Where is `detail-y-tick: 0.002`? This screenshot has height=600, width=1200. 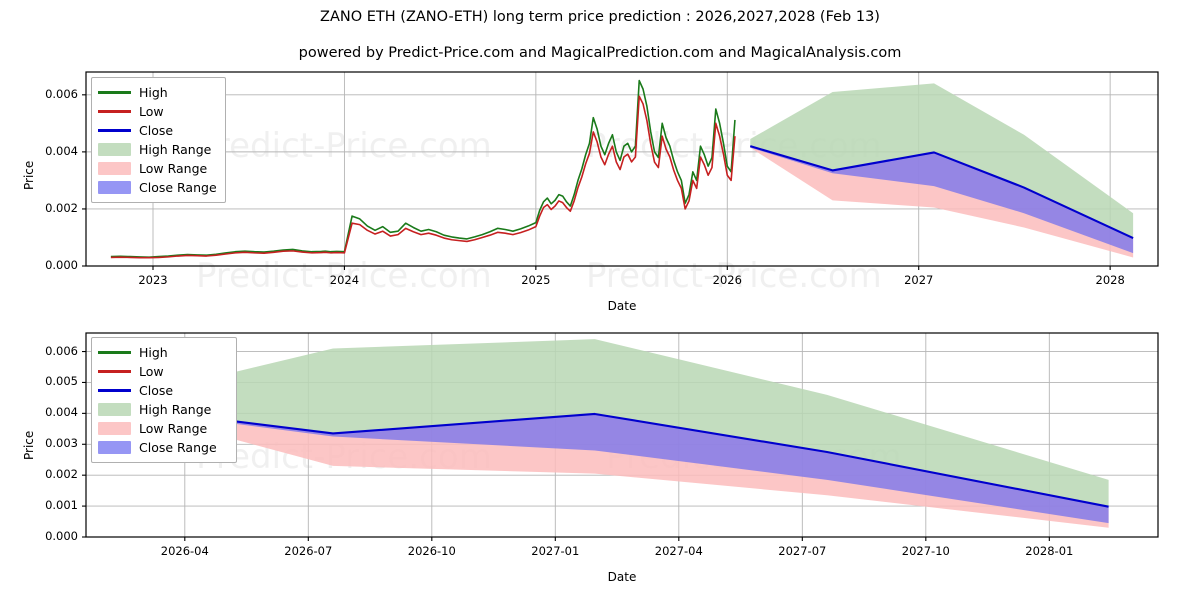 detail-y-tick: 0.002 is located at coordinates (61, 474).